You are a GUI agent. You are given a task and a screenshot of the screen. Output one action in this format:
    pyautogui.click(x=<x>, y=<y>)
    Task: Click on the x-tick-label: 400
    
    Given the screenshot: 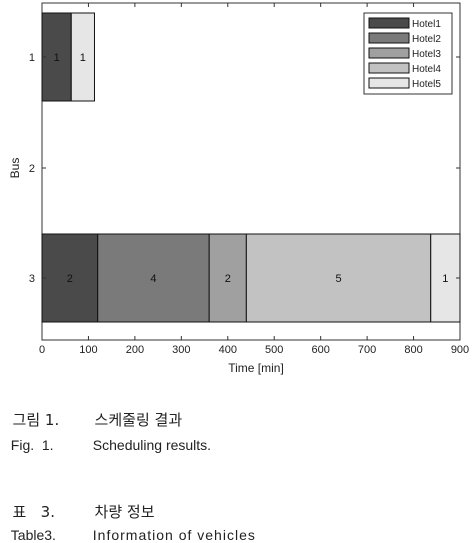 What is the action you would take?
    pyautogui.click(x=228, y=350)
    